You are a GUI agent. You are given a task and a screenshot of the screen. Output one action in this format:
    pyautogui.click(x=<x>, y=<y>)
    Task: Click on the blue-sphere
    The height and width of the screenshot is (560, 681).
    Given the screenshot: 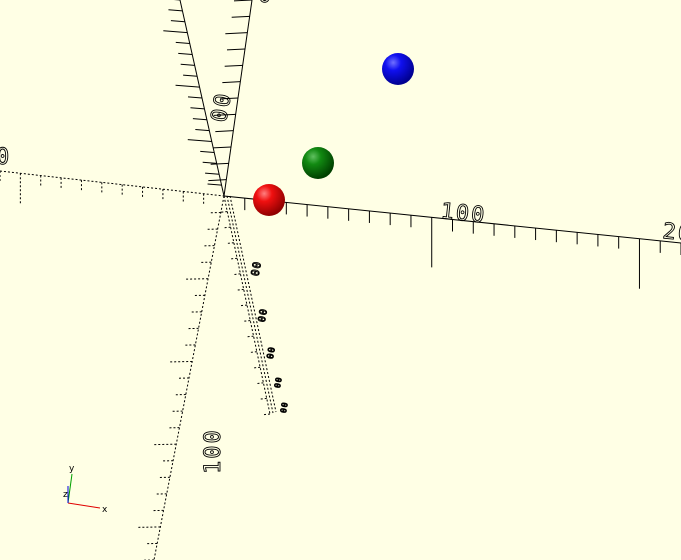 What is the action you would take?
    pyautogui.click(x=398, y=69)
    